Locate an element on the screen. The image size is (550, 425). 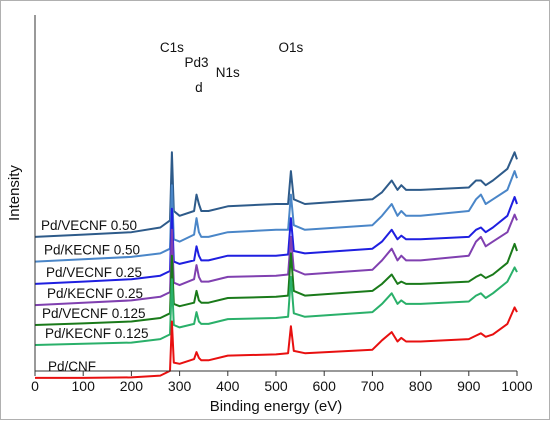
x-tick-label-2: 200 is located at coordinates (132, 386).